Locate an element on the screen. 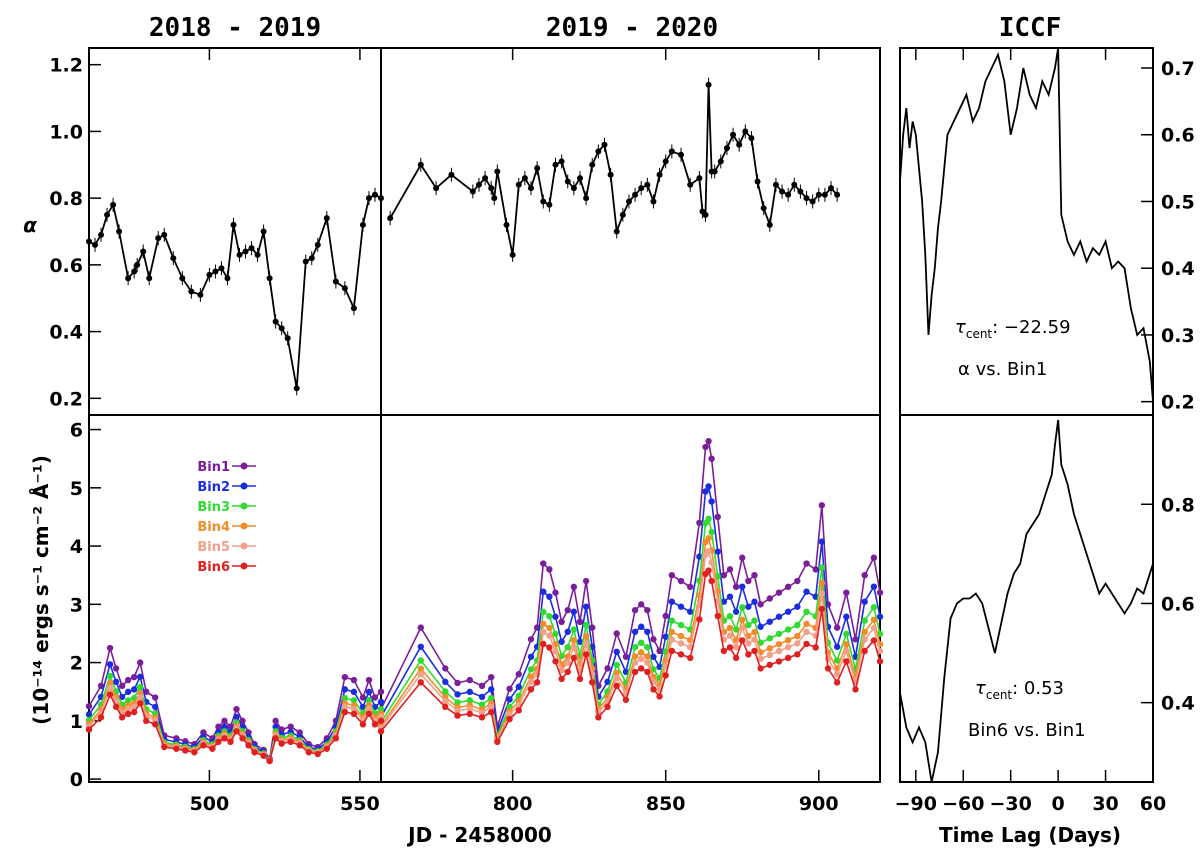 This screenshot has width=1203, height=852. legend-marker-bin5 is located at coordinates (244, 546).